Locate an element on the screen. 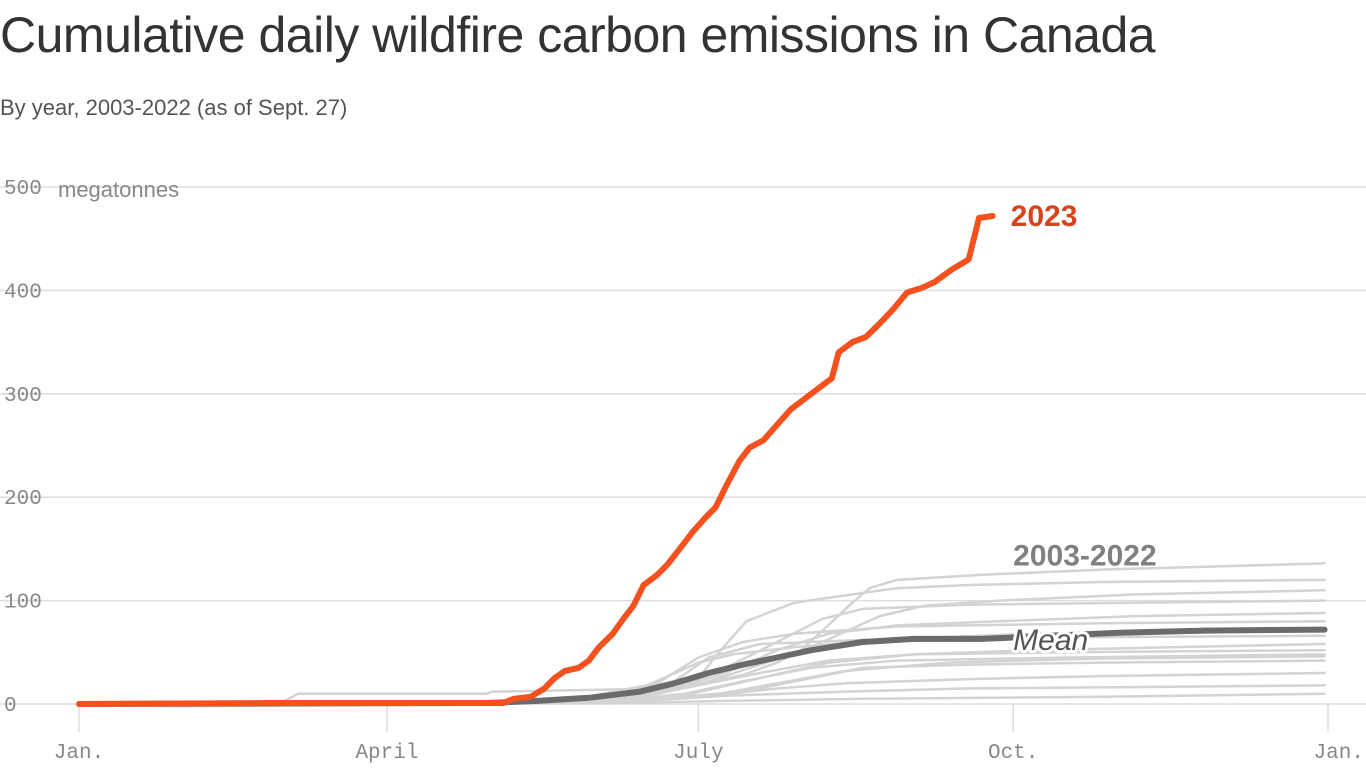 Image resolution: width=1366 pixels, height=768 pixels. series-labels: 2023 2003-2022 Mean is located at coordinates (1083, 430).